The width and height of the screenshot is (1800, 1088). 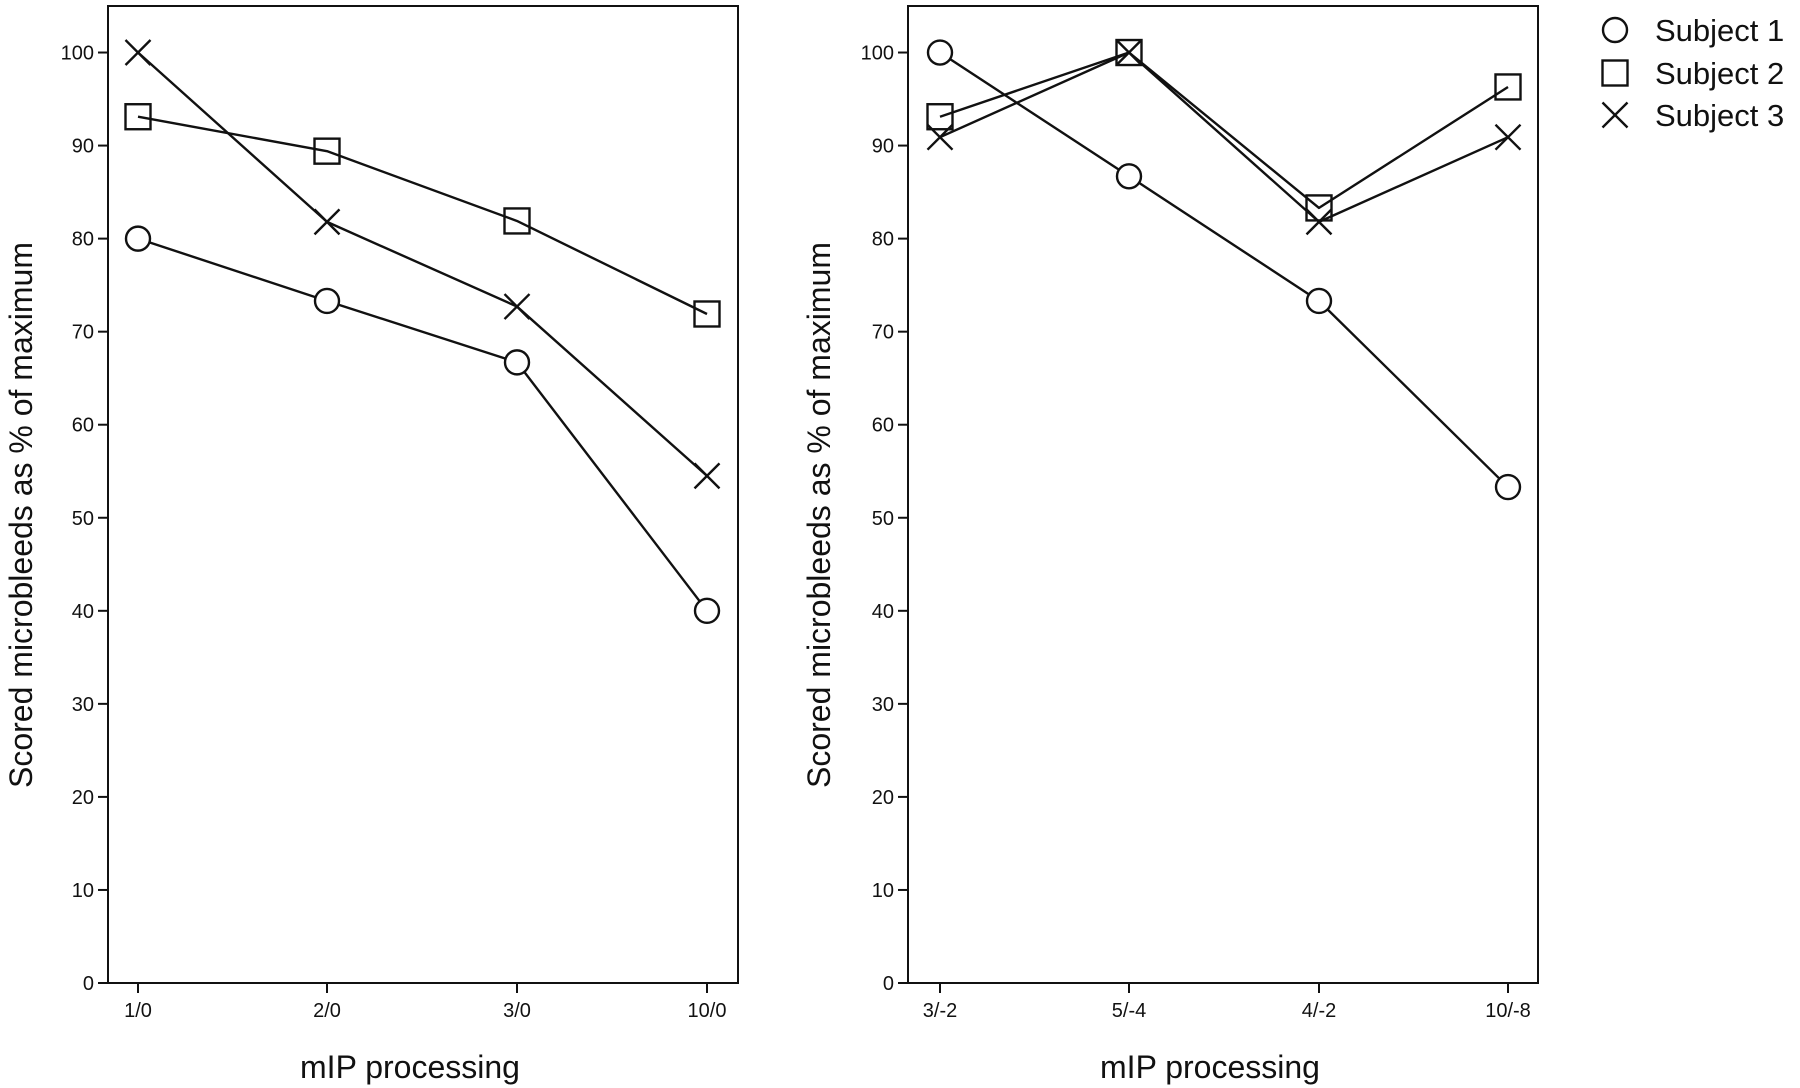 I want to click on right-x-axis-title: mIP processing, so click(x=1210, y=1067).